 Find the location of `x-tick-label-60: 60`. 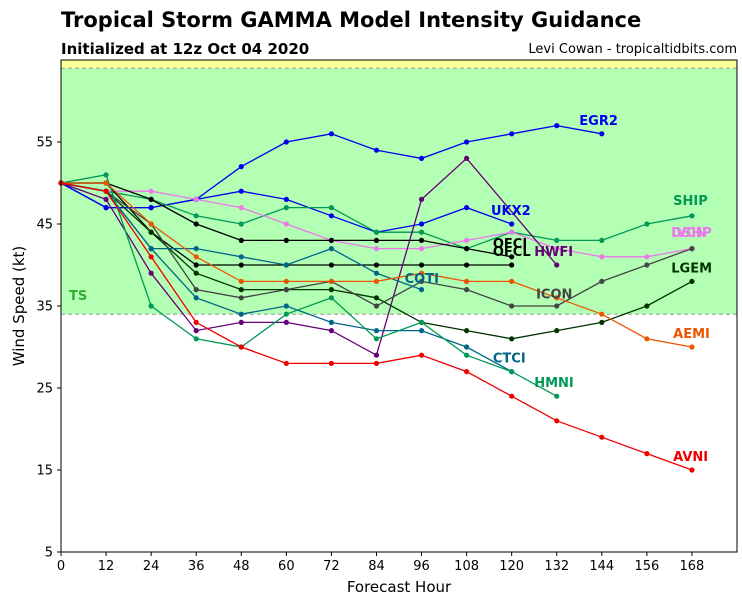

x-tick-label-60: 60 is located at coordinates (286, 566).